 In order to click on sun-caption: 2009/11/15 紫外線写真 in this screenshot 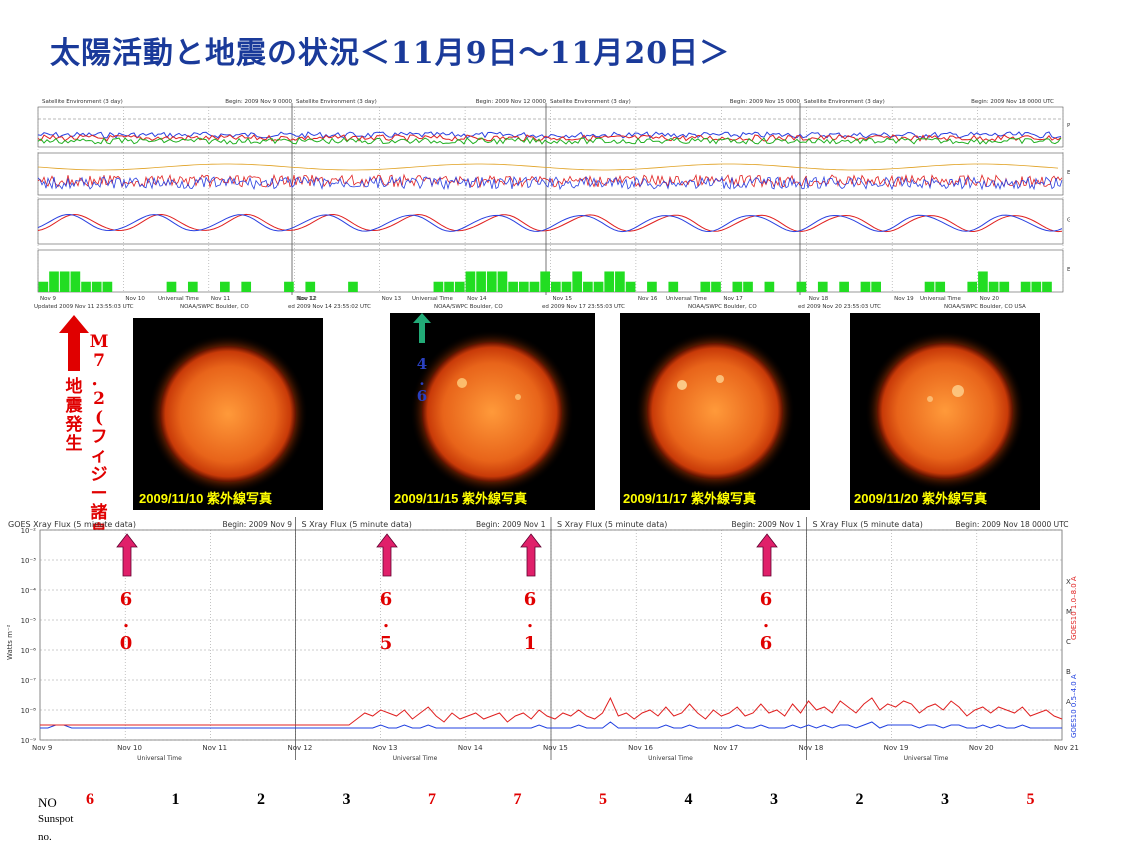, I will do `click(460, 498)`.